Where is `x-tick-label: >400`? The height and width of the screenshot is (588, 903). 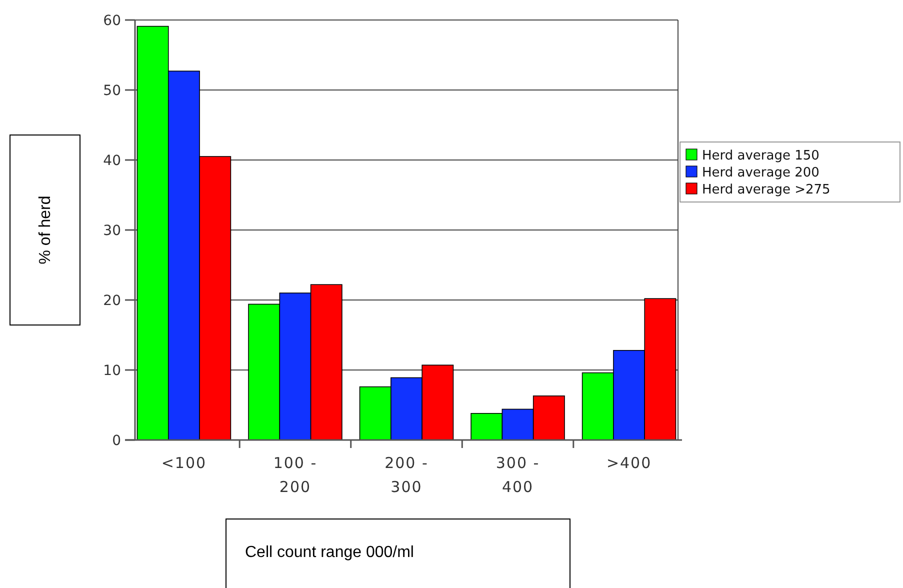 x-tick-label: >400 is located at coordinates (629, 463).